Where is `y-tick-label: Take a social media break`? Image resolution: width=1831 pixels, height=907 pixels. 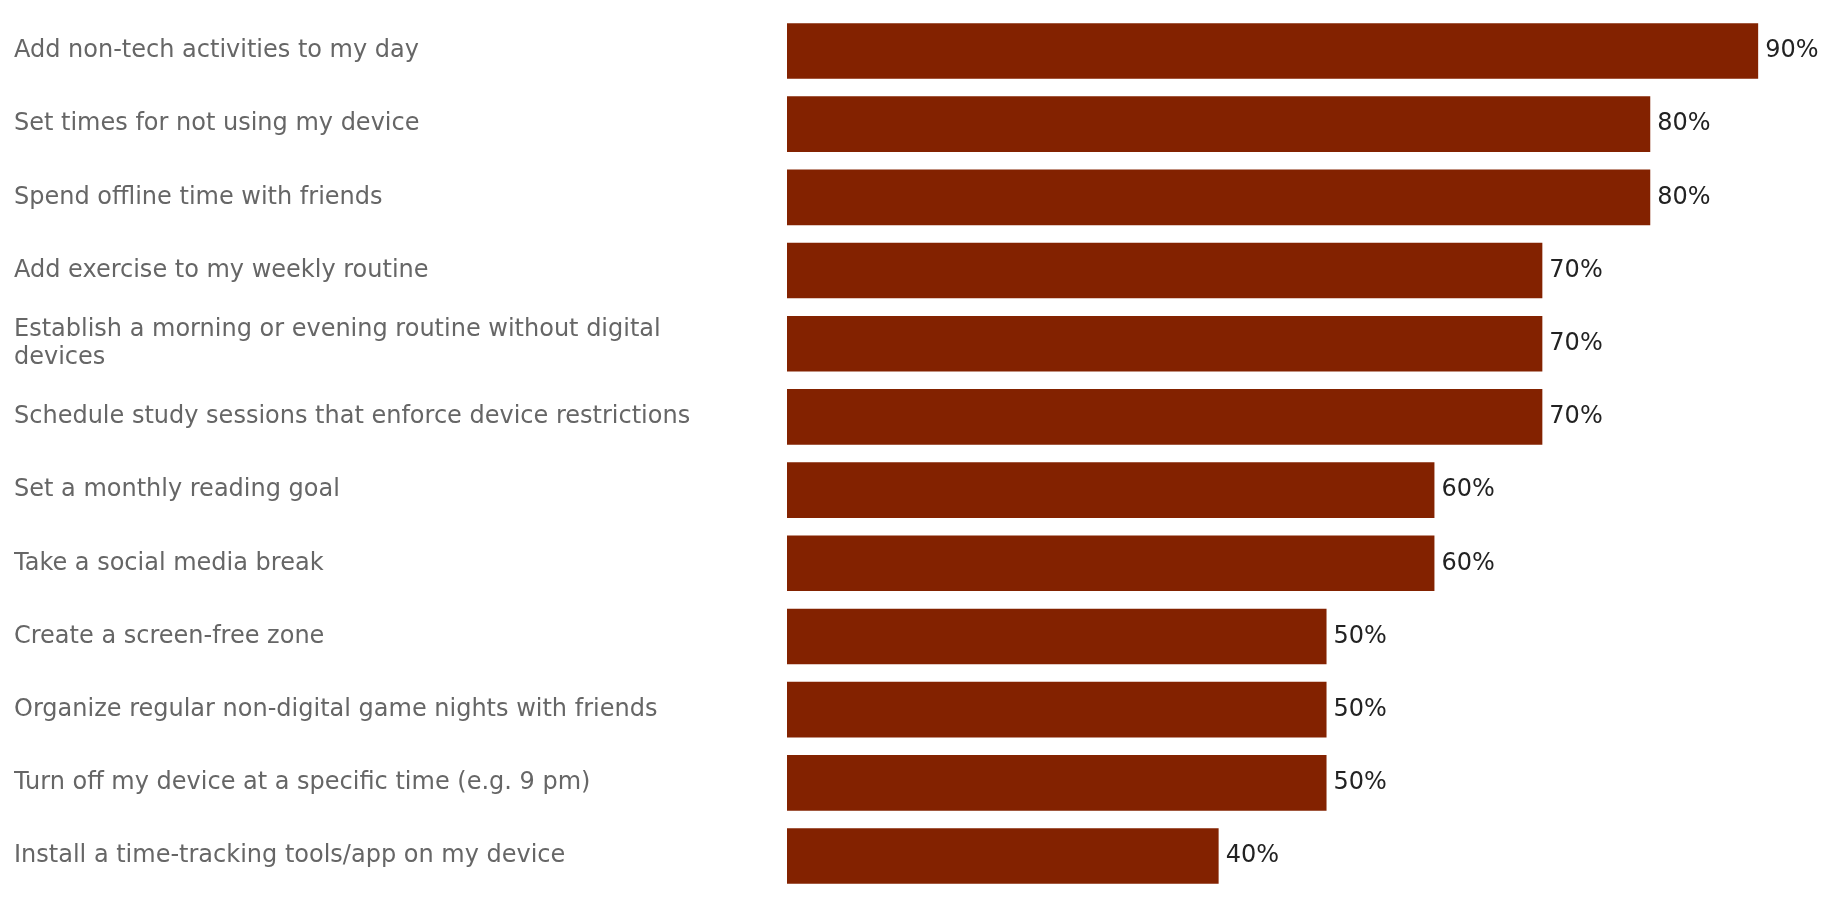 y-tick-label: Take a social media break is located at coordinates (168, 561).